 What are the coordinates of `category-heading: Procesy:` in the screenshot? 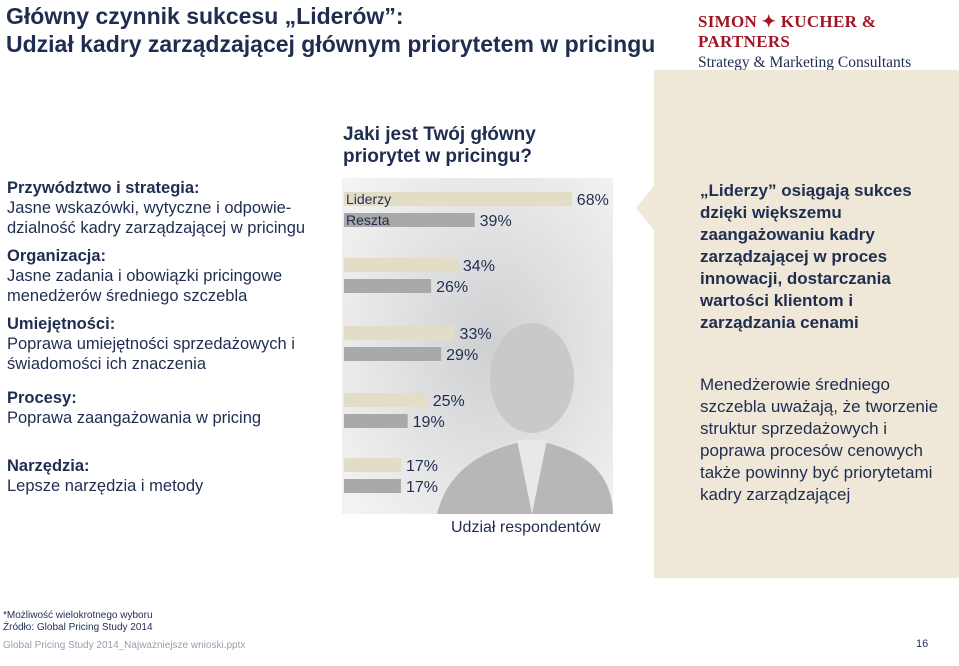 It's located at (42, 398).